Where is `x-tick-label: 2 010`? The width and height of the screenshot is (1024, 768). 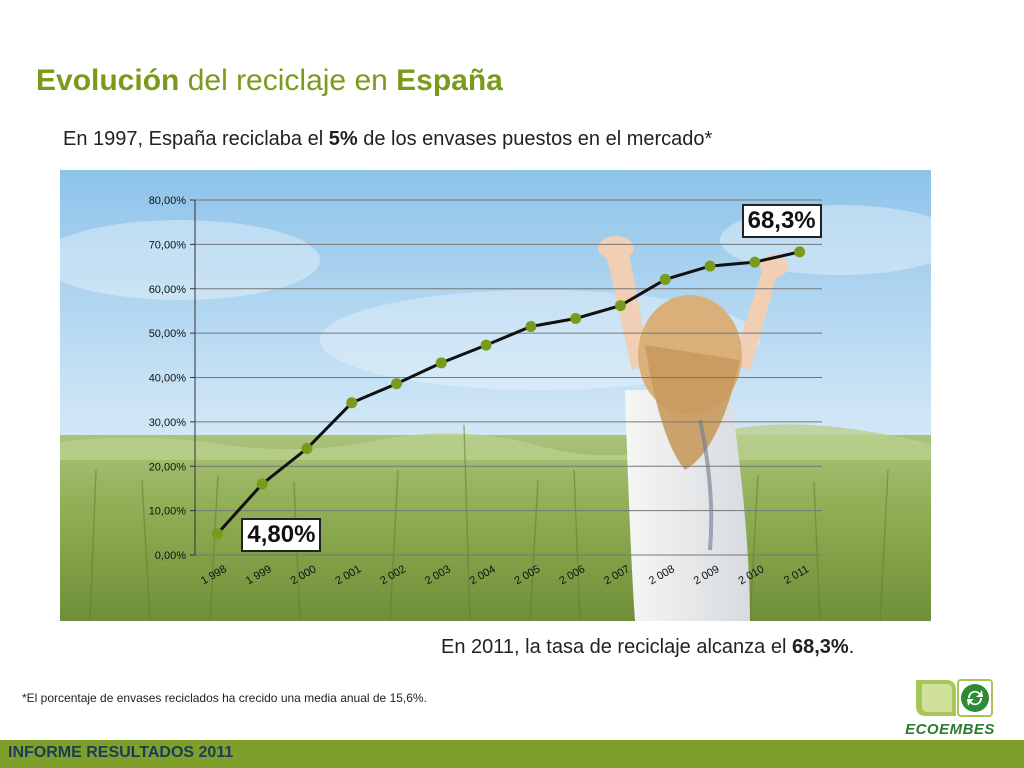 x-tick-label: 2 010 is located at coordinates (751, 575).